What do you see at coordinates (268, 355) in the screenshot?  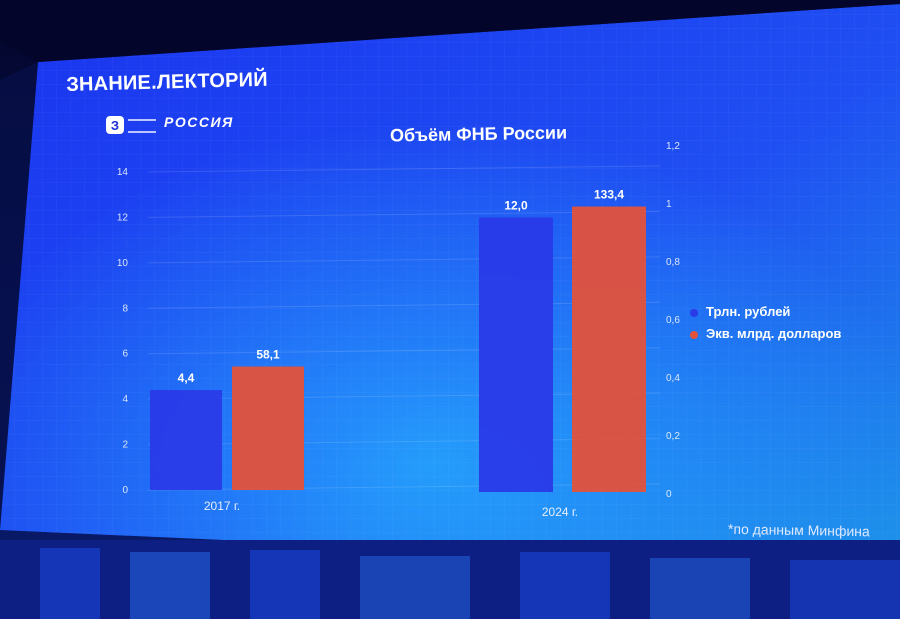 I see `value-label-dollars-0: 58,1` at bounding box center [268, 355].